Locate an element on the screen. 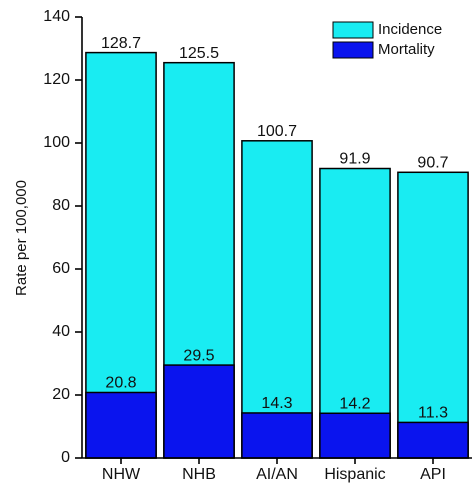 This screenshot has width=474, height=486. x-tick-label: API is located at coordinates (433, 474).